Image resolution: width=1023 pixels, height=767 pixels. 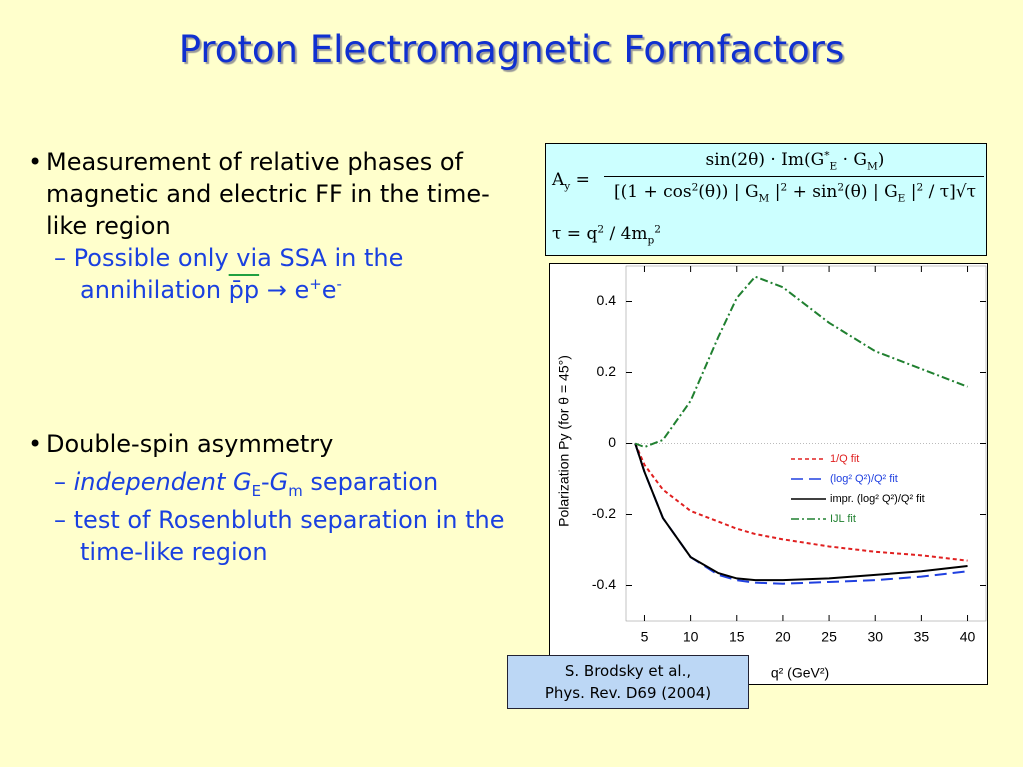 I want to click on text: (θ) | G, so click(x=871, y=192).